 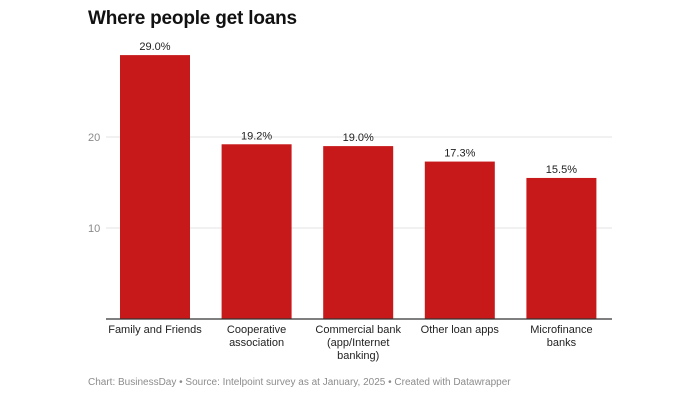 What do you see at coordinates (459, 154) in the screenshot?
I see `value-label-3: 17.3%` at bounding box center [459, 154].